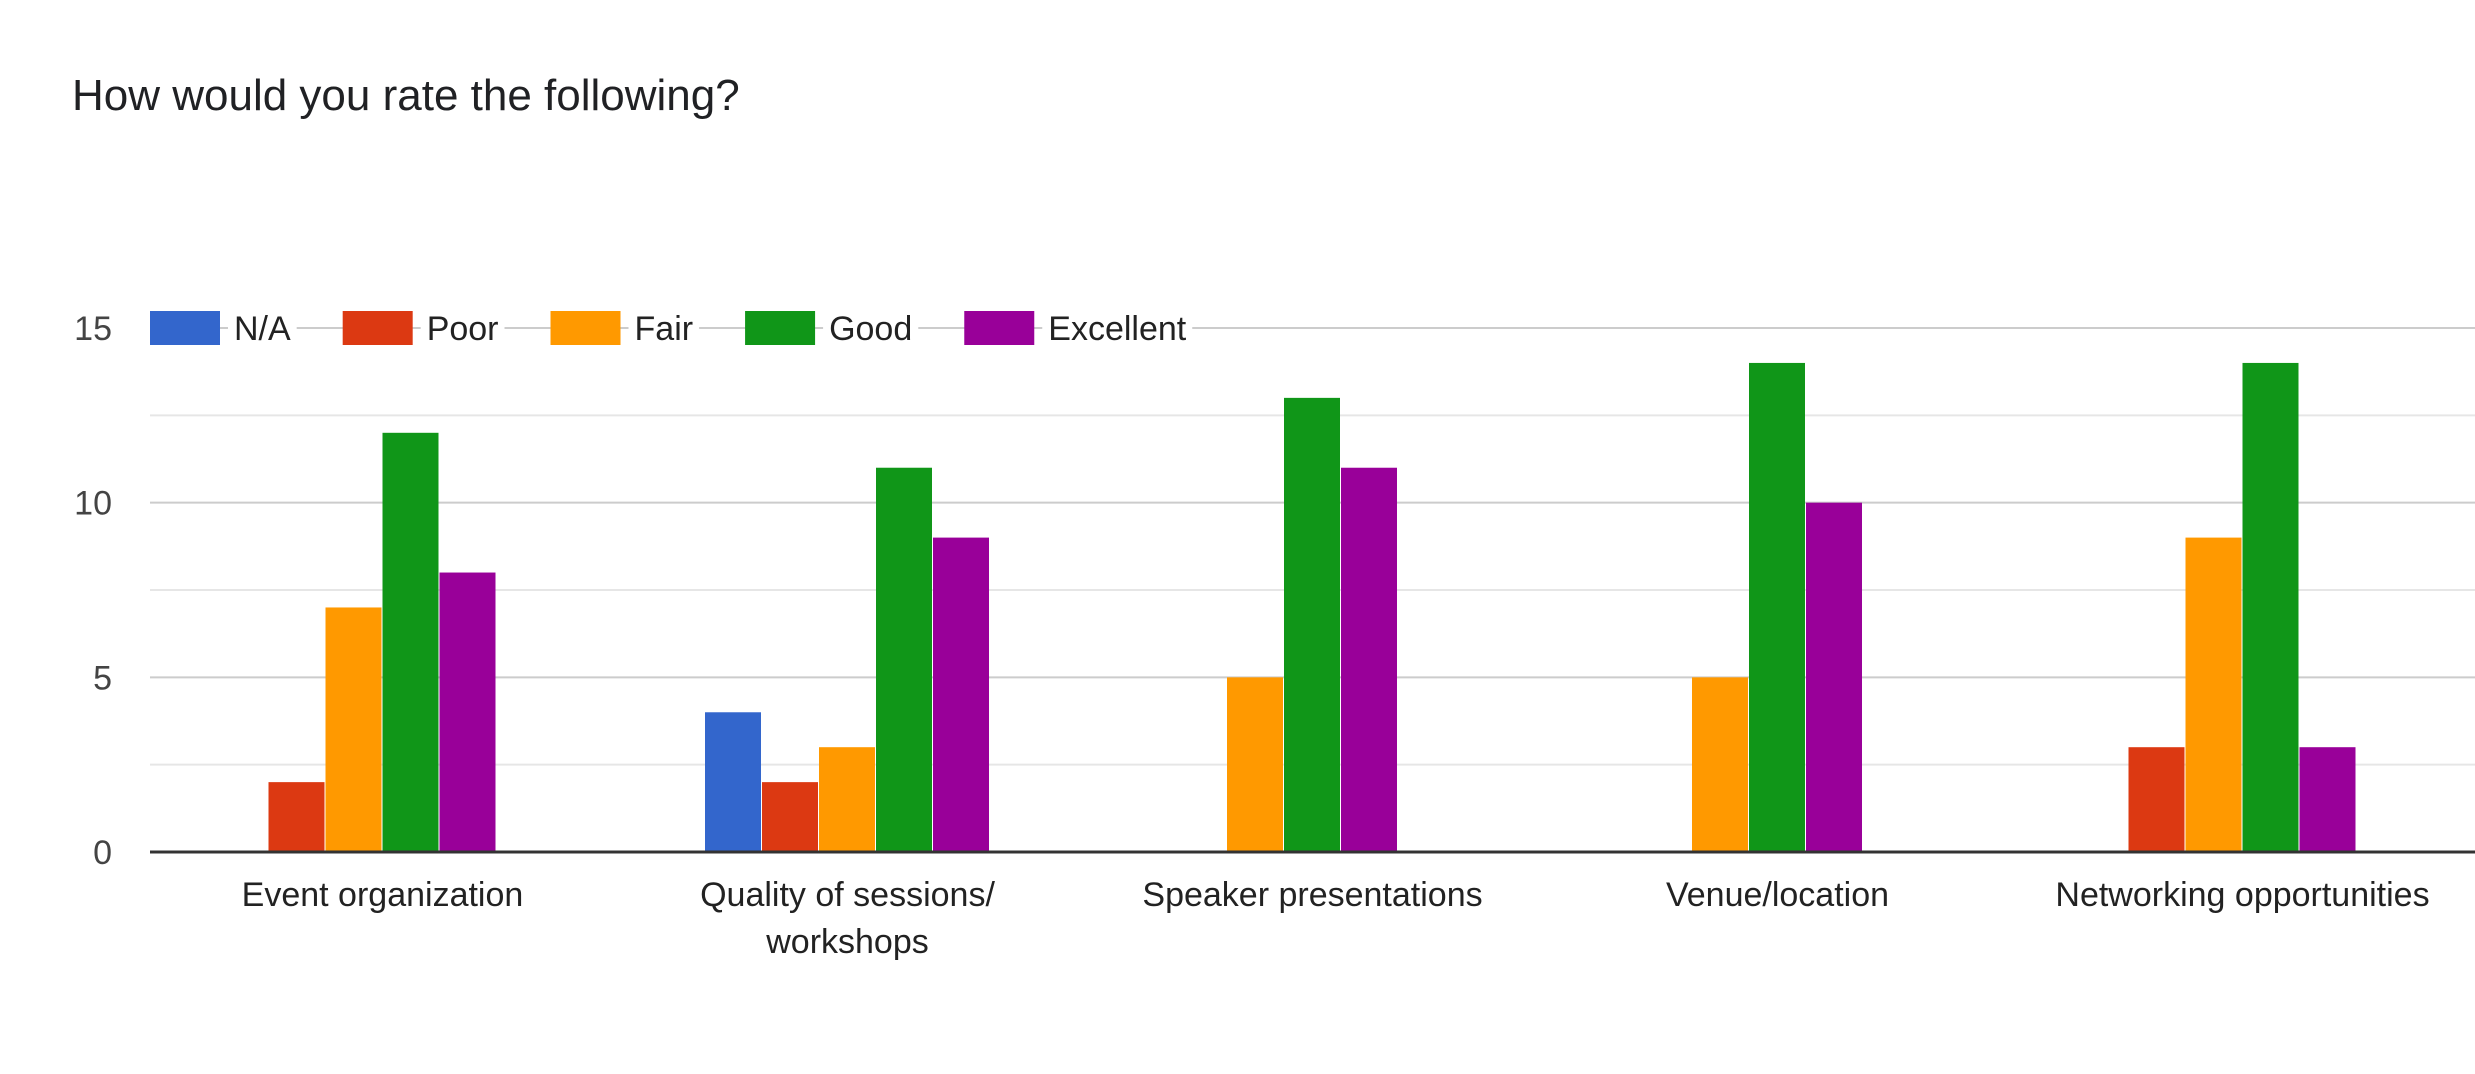 Image resolution: width=2475 pixels, height=1074 pixels. What do you see at coordinates (262, 329) in the screenshot?
I see `legend-label: N/A` at bounding box center [262, 329].